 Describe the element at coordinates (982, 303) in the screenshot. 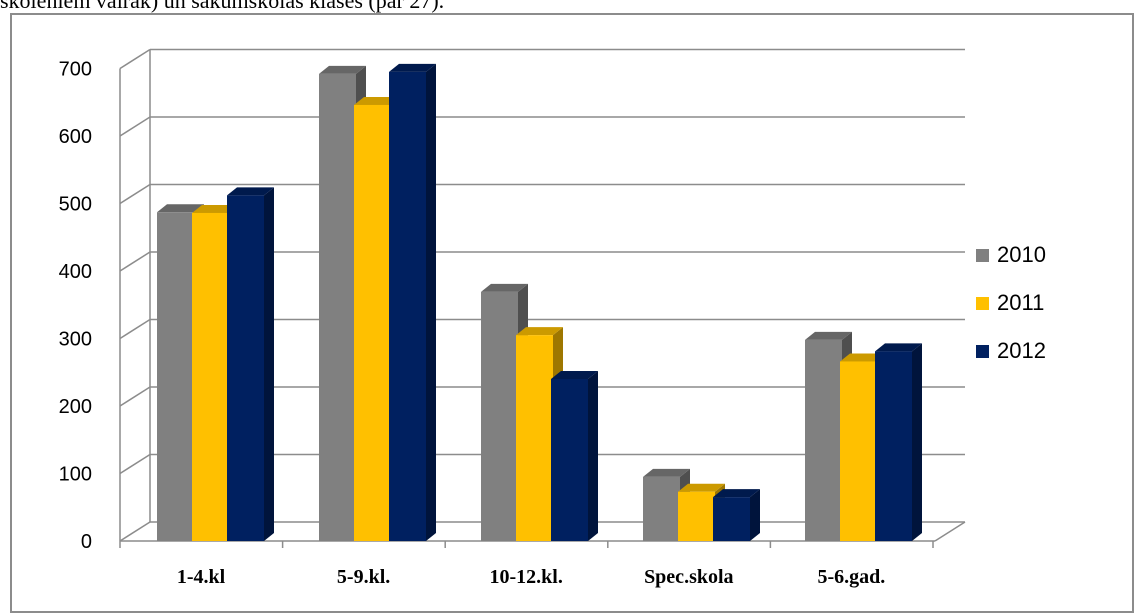

I see `legend-swatch-2011` at that location.